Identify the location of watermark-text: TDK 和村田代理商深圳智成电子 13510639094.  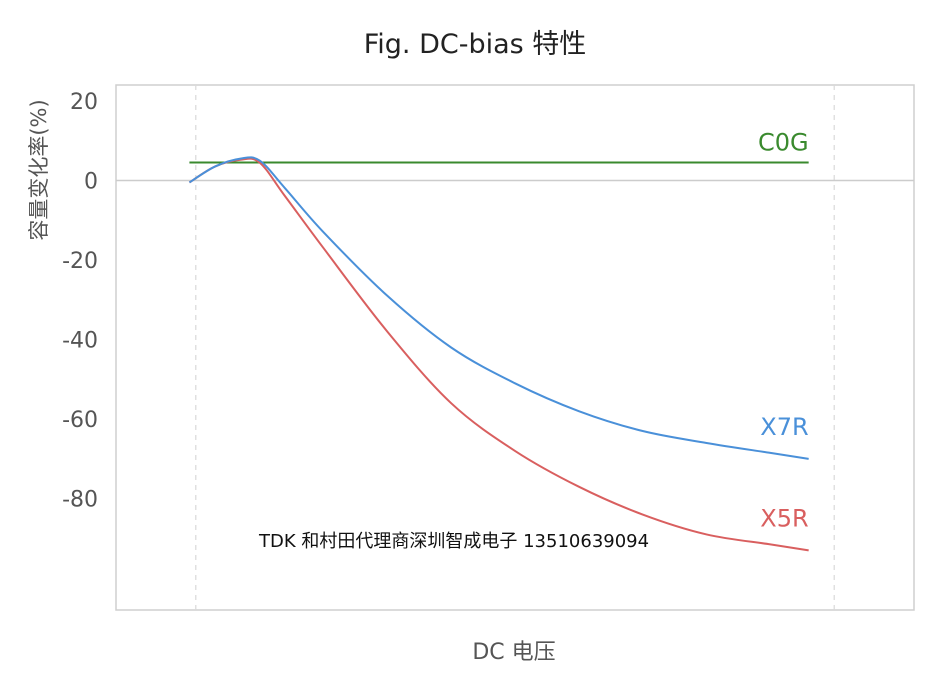
(454, 541).